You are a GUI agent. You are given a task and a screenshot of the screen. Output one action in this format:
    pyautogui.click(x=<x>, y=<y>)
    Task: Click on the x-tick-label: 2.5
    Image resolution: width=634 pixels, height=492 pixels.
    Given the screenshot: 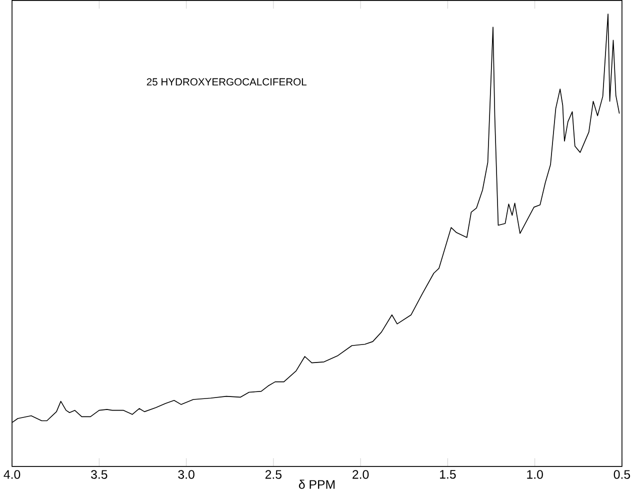 What is the action you would take?
    pyautogui.click(x=273, y=474)
    